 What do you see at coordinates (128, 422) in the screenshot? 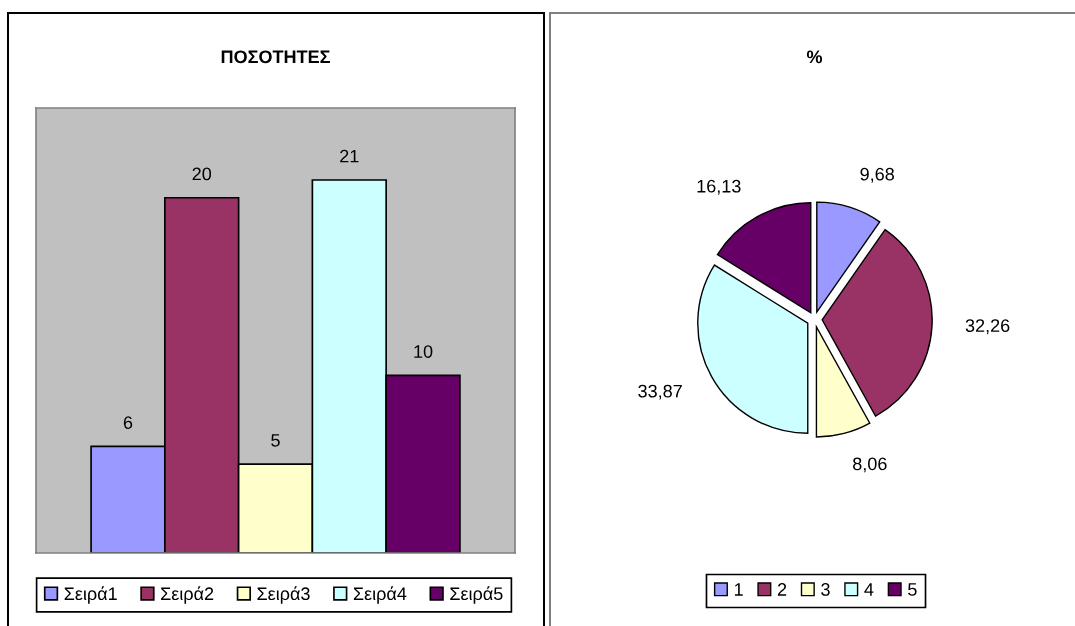
I see `data-label: 6` at bounding box center [128, 422].